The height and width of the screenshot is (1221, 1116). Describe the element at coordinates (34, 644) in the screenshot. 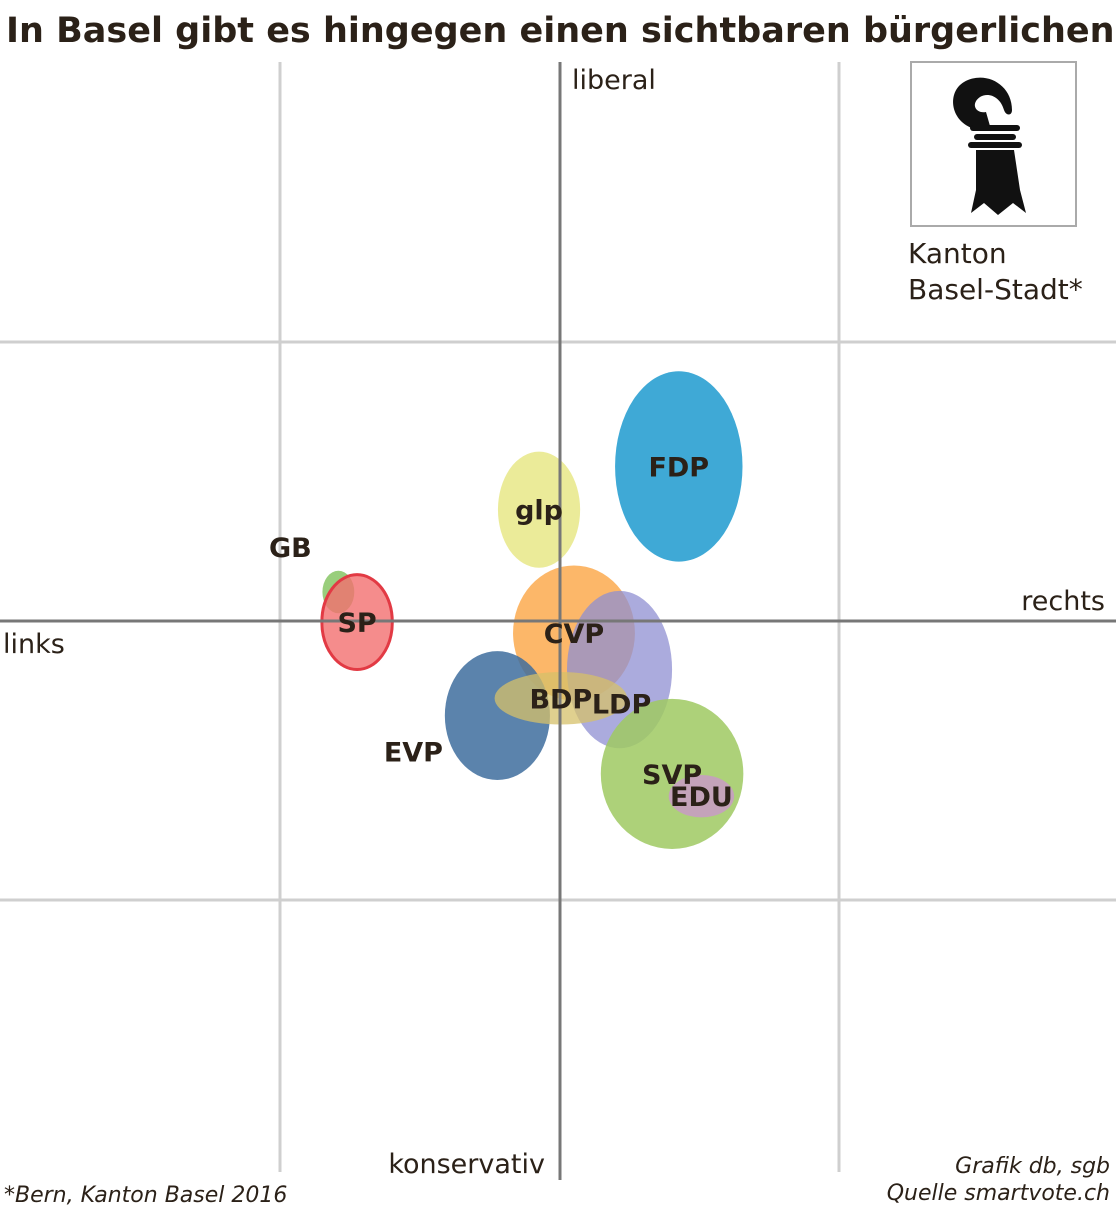

I see `axis-label-left: links` at that location.